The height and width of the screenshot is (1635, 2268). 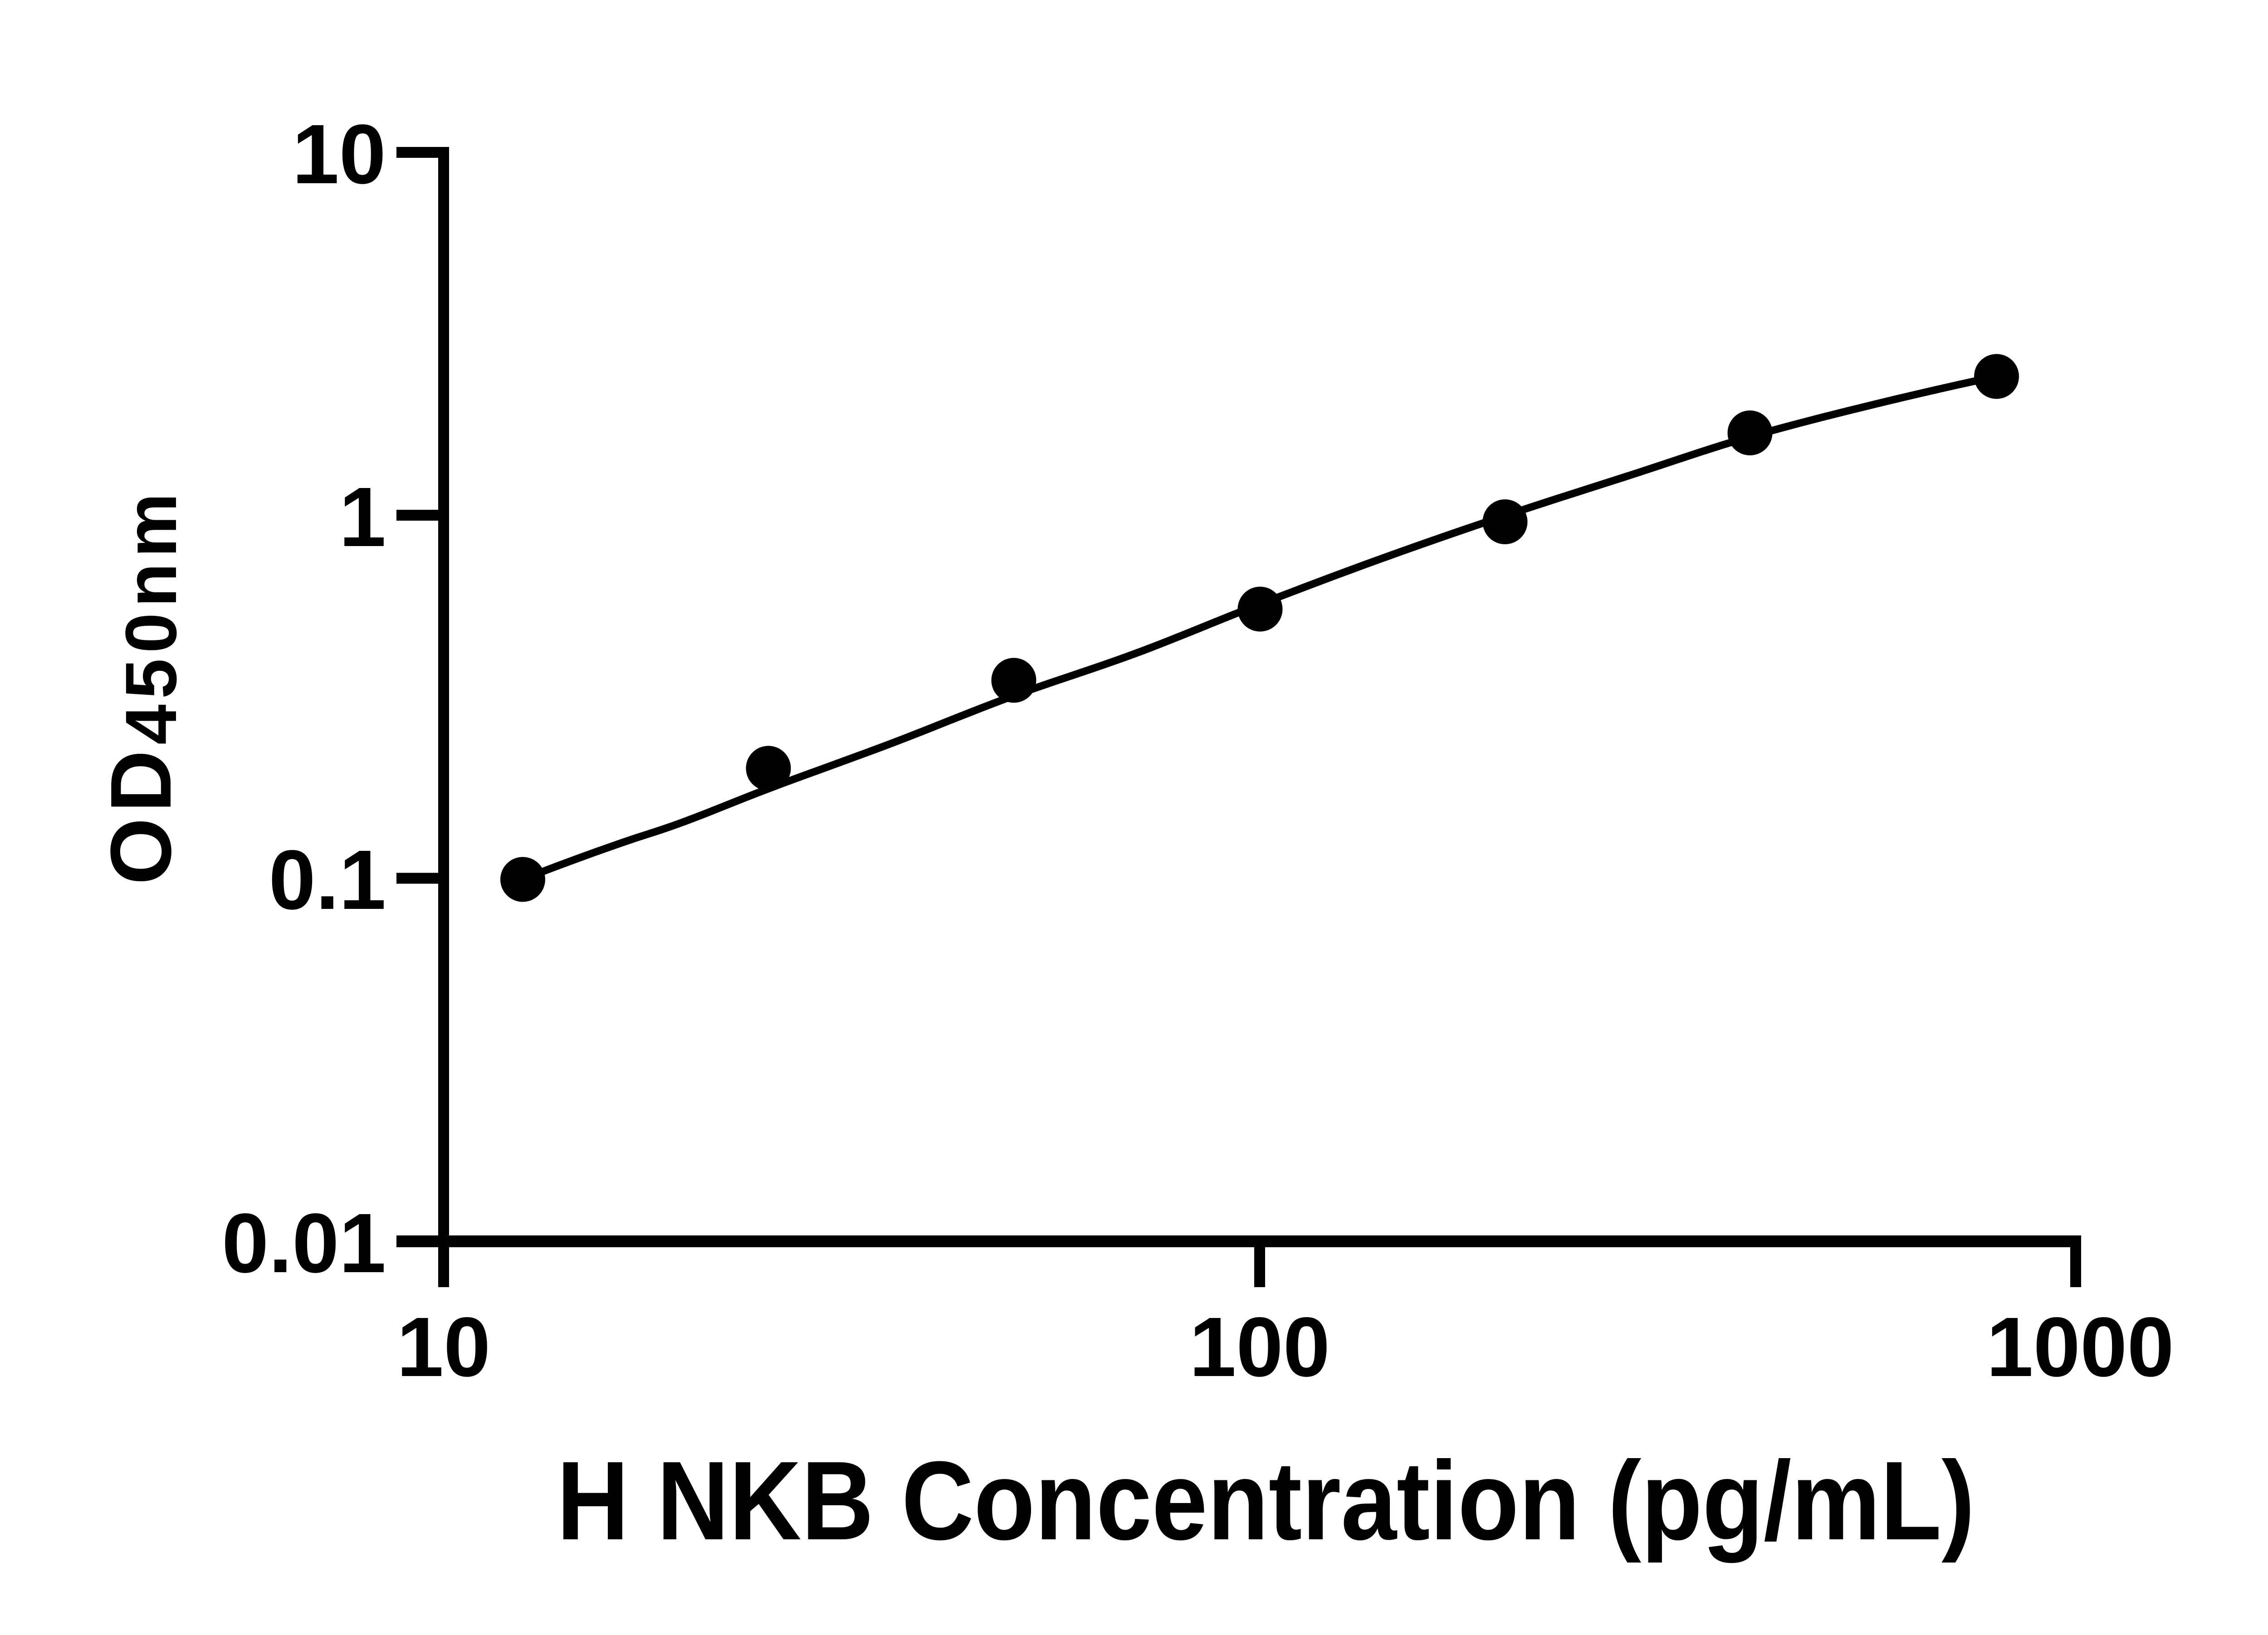 What do you see at coordinates (2080, 1347) in the screenshot?
I see `svg-text: 1000` at bounding box center [2080, 1347].